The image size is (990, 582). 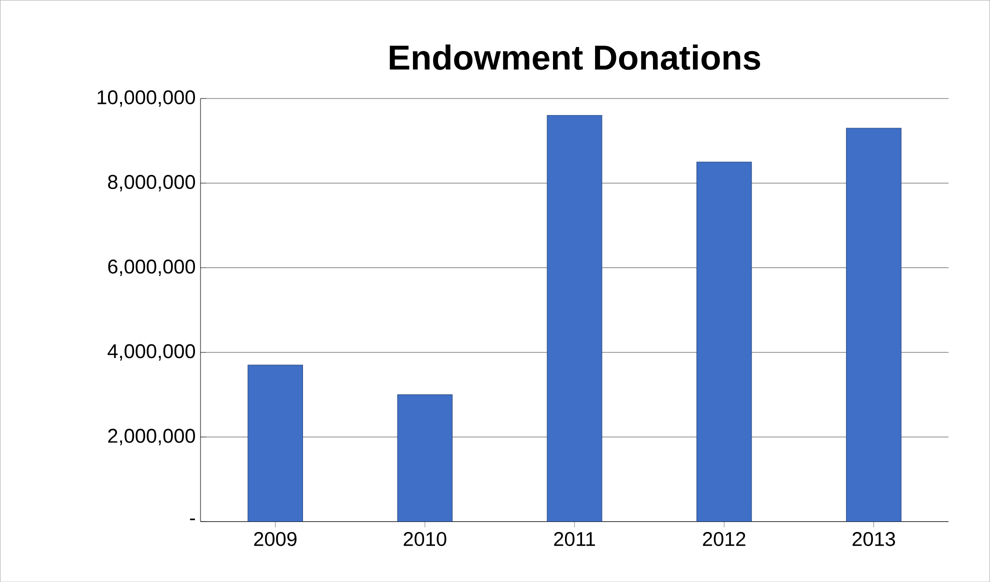 I want to click on chart-title: Endowment Donations, so click(x=575, y=57).